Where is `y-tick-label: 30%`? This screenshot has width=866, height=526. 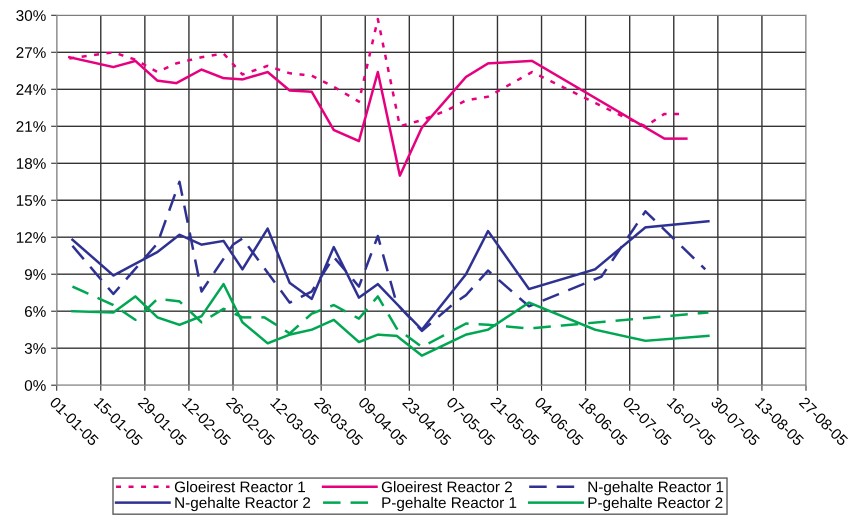
y-tick-label: 30% is located at coordinates (31, 15).